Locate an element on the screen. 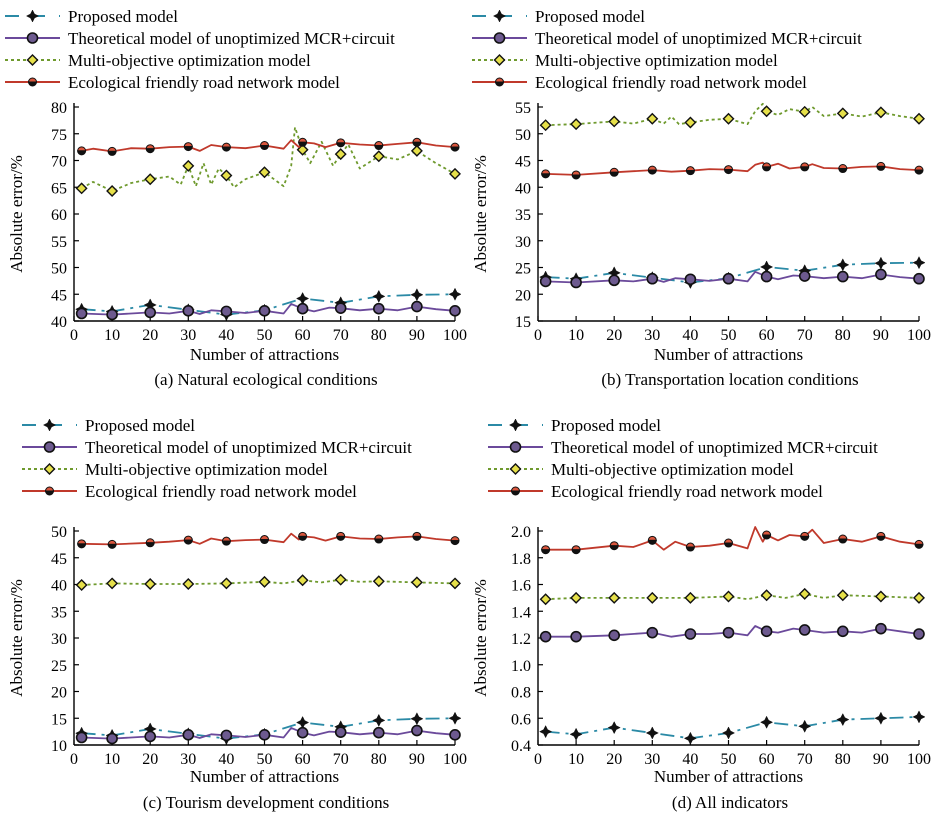 The height and width of the screenshot is (819, 946). y-tick-label: 25 is located at coordinates (59, 666).